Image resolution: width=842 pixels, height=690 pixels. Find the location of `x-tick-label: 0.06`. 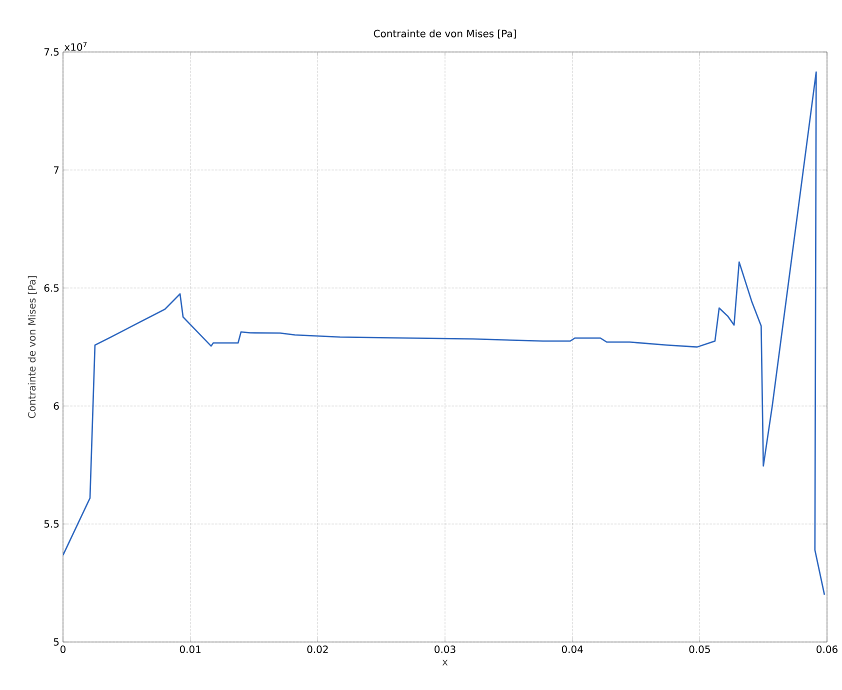

x-tick-label: 0.06 is located at coordinates (827, 650).